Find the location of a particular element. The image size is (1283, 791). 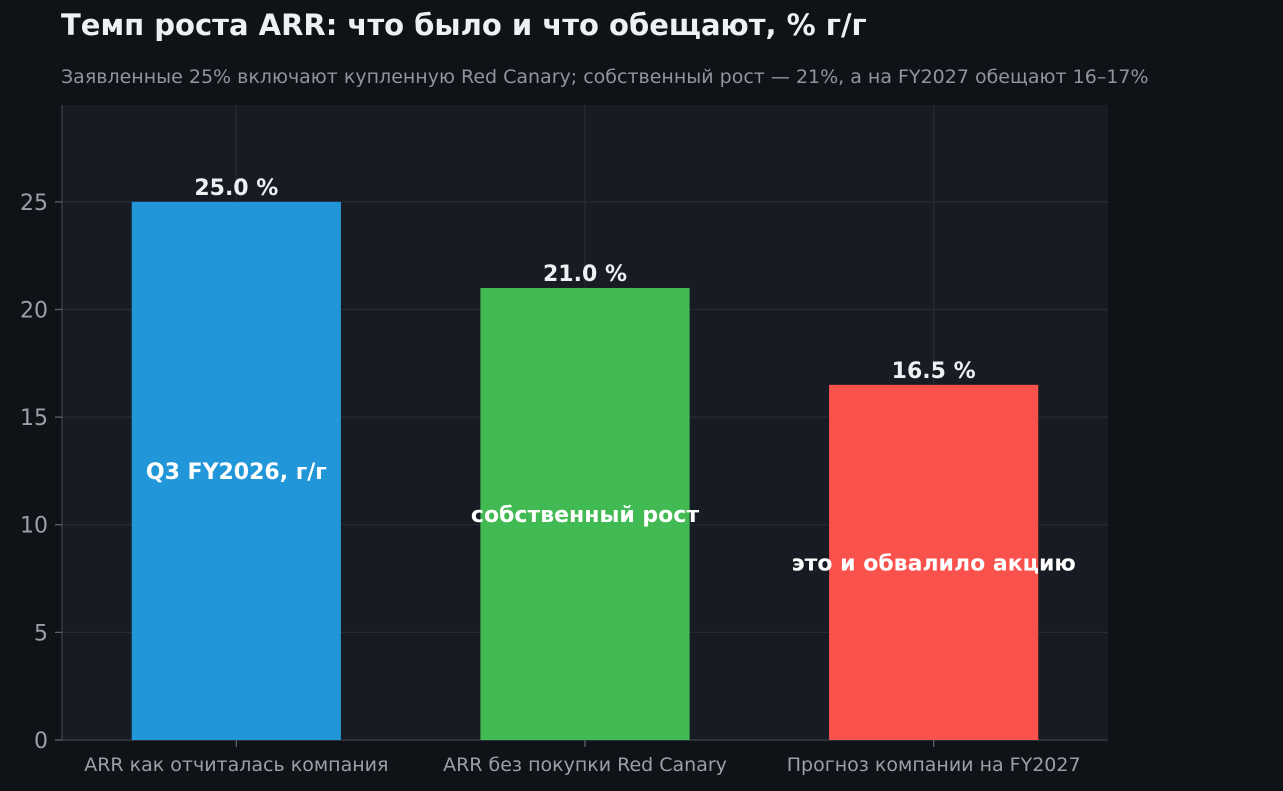

bar-inner-label: это и обвалило акцию is located at coordinates (934, 563).